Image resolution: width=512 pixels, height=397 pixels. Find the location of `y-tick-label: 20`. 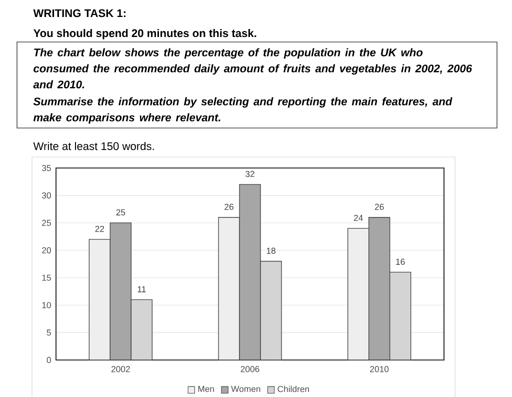

y-tick-label: 20 is located at coordinates (46, 250).